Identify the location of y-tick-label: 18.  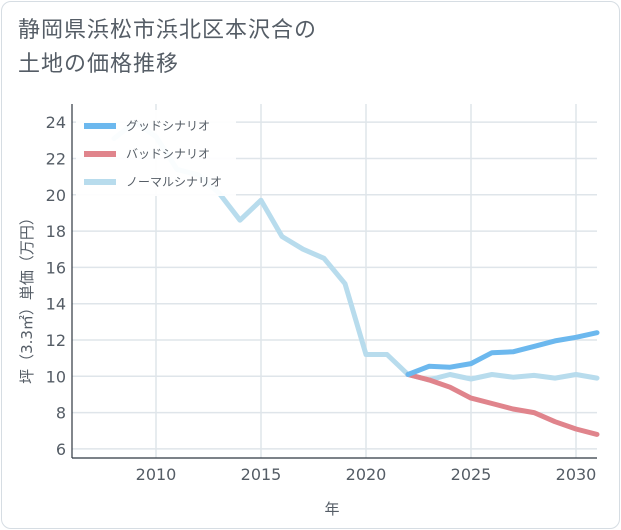
(56, 231).